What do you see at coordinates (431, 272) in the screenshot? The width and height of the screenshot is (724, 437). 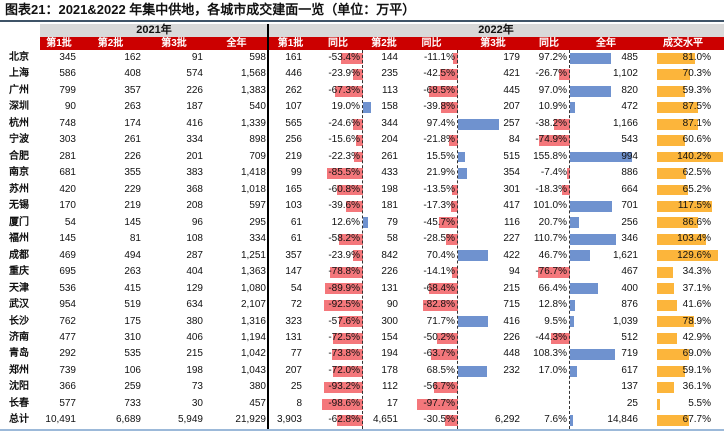 I see `yoy-cell: -14.1%` at bounding box center [431, 272].